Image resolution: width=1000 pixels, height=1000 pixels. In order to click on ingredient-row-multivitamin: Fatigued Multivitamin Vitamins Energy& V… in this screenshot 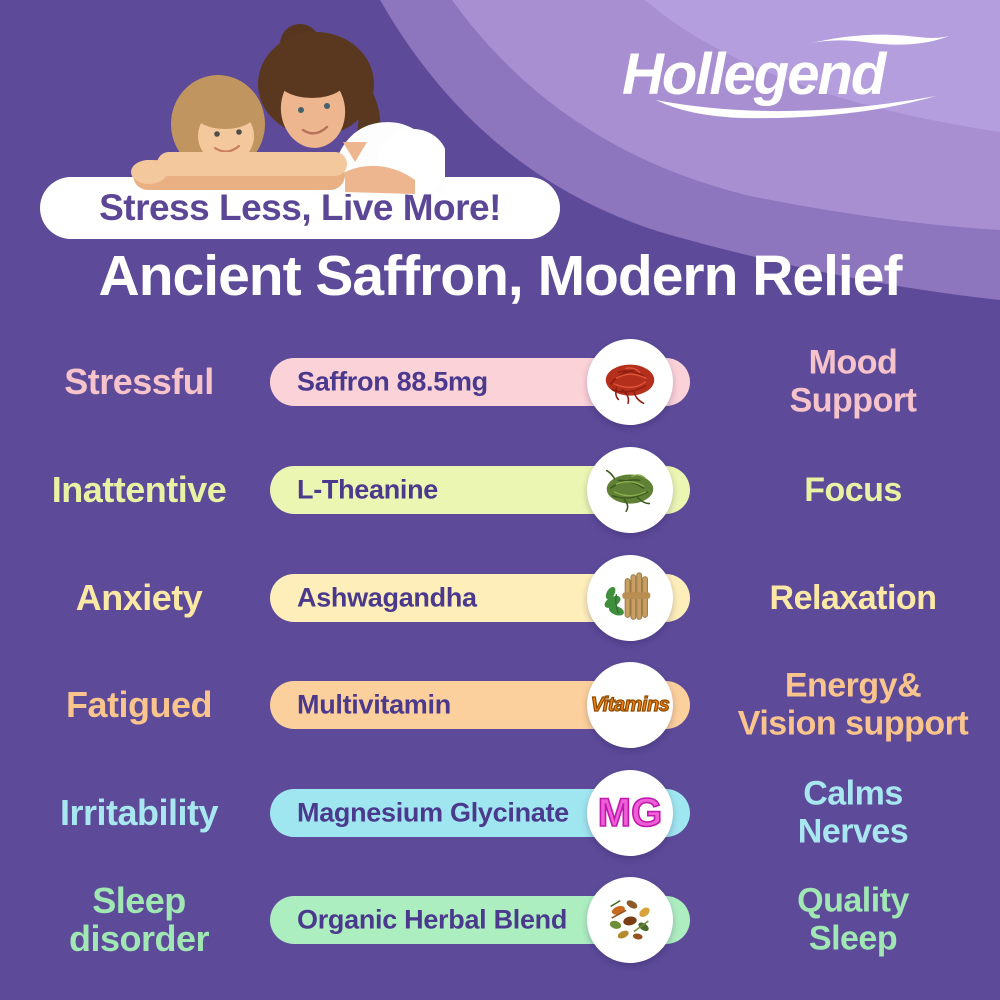, I will do `click(500, 705)`.